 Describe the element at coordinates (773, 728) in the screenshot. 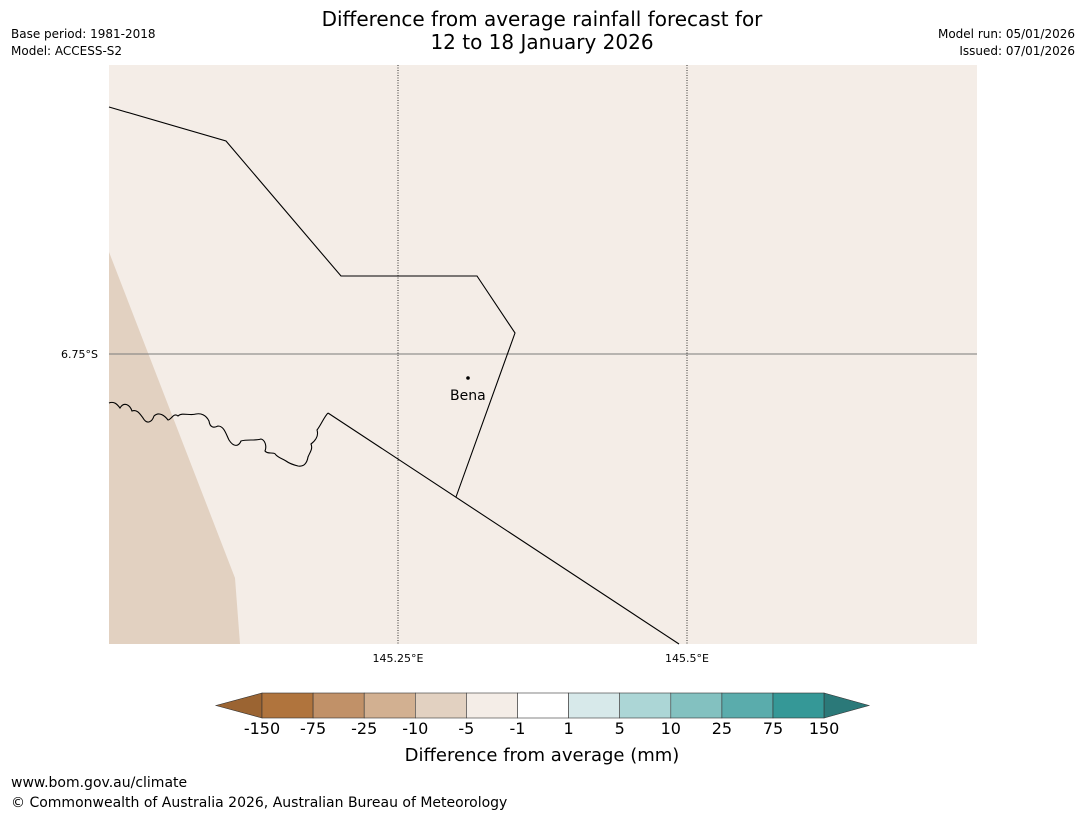

I see `colorbar-tick-label: 75` at that location.